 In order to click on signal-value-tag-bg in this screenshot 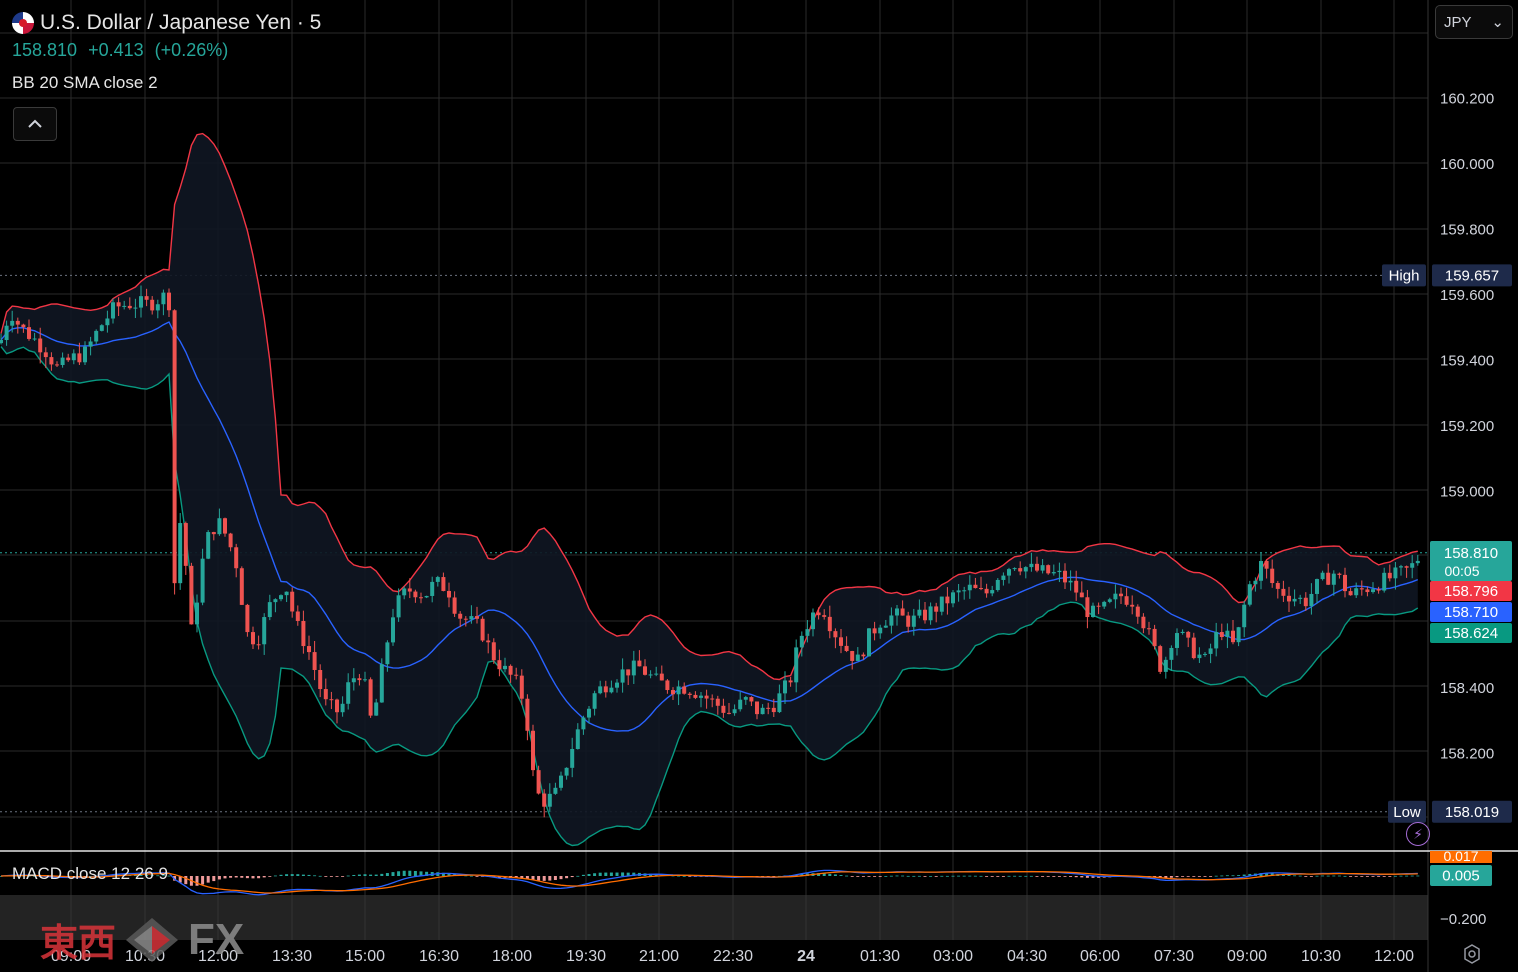, I will do `click(1461, 875)`.